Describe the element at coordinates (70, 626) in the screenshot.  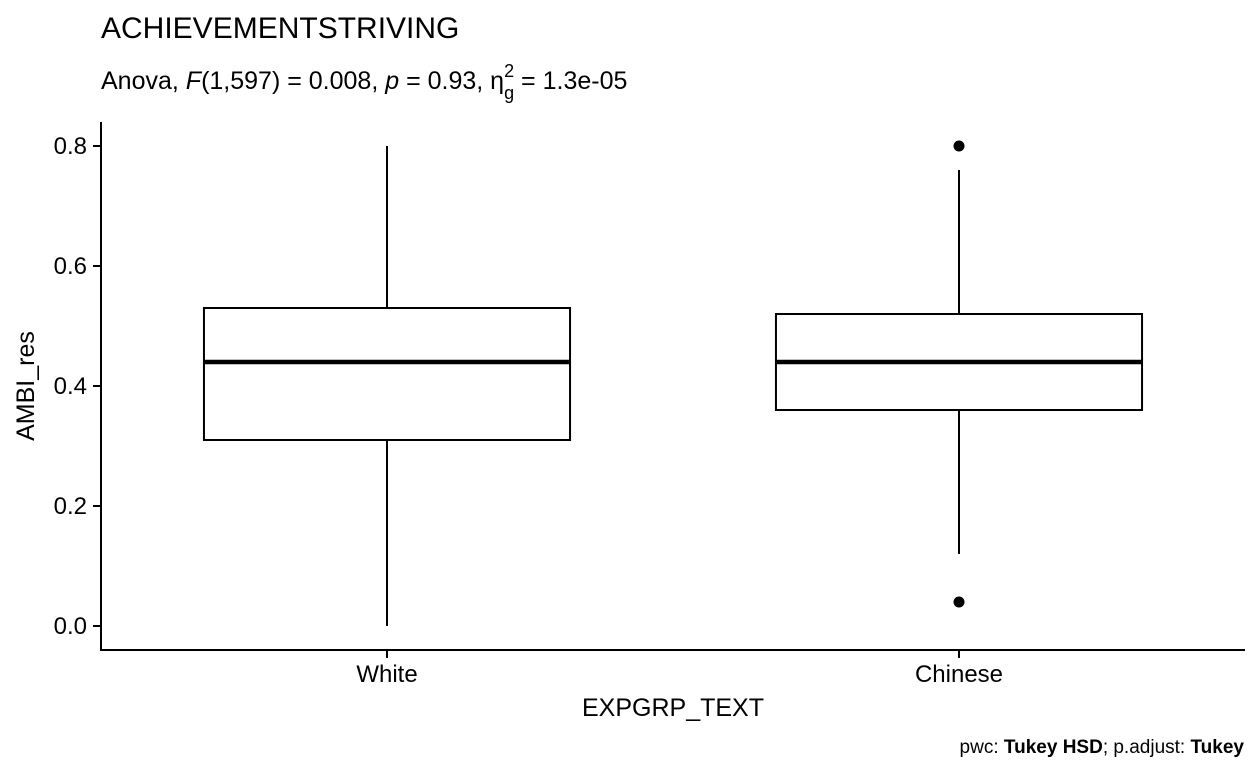
I see `y-tick-label: 0.0` at that location.